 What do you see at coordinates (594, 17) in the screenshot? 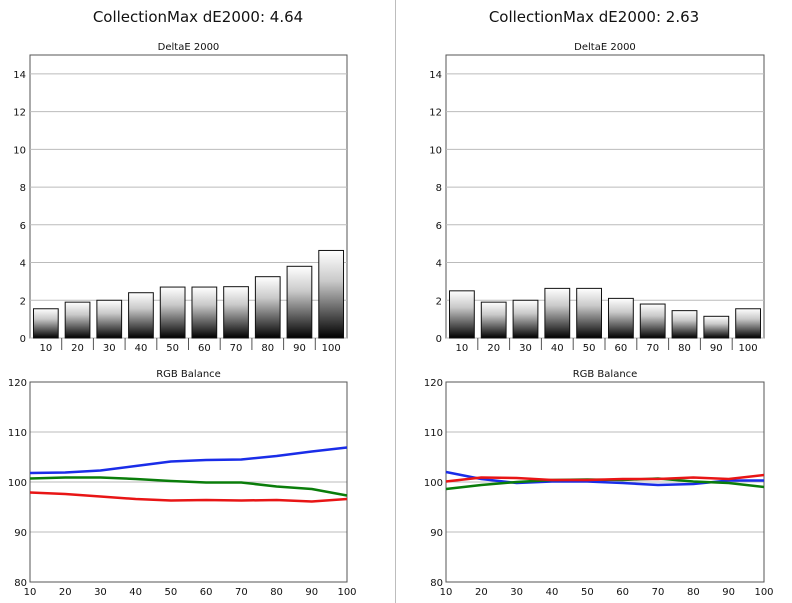
I see `panel-title-right: CollectionMax dE2000: 2.63` at bounding box center [594, 17].